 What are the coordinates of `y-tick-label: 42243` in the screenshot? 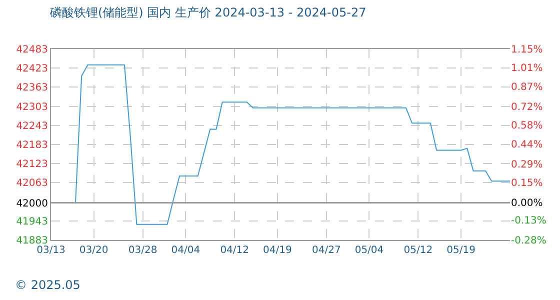 It's located at (32, 126).